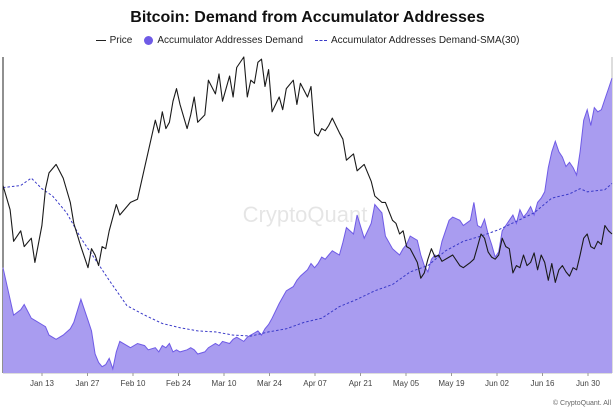 The width and height of the screenshot is (615, 410). Describe the element at coordinates (588, 383) in the screenshot. I see `x-tick-label: Jun 30` at that location.